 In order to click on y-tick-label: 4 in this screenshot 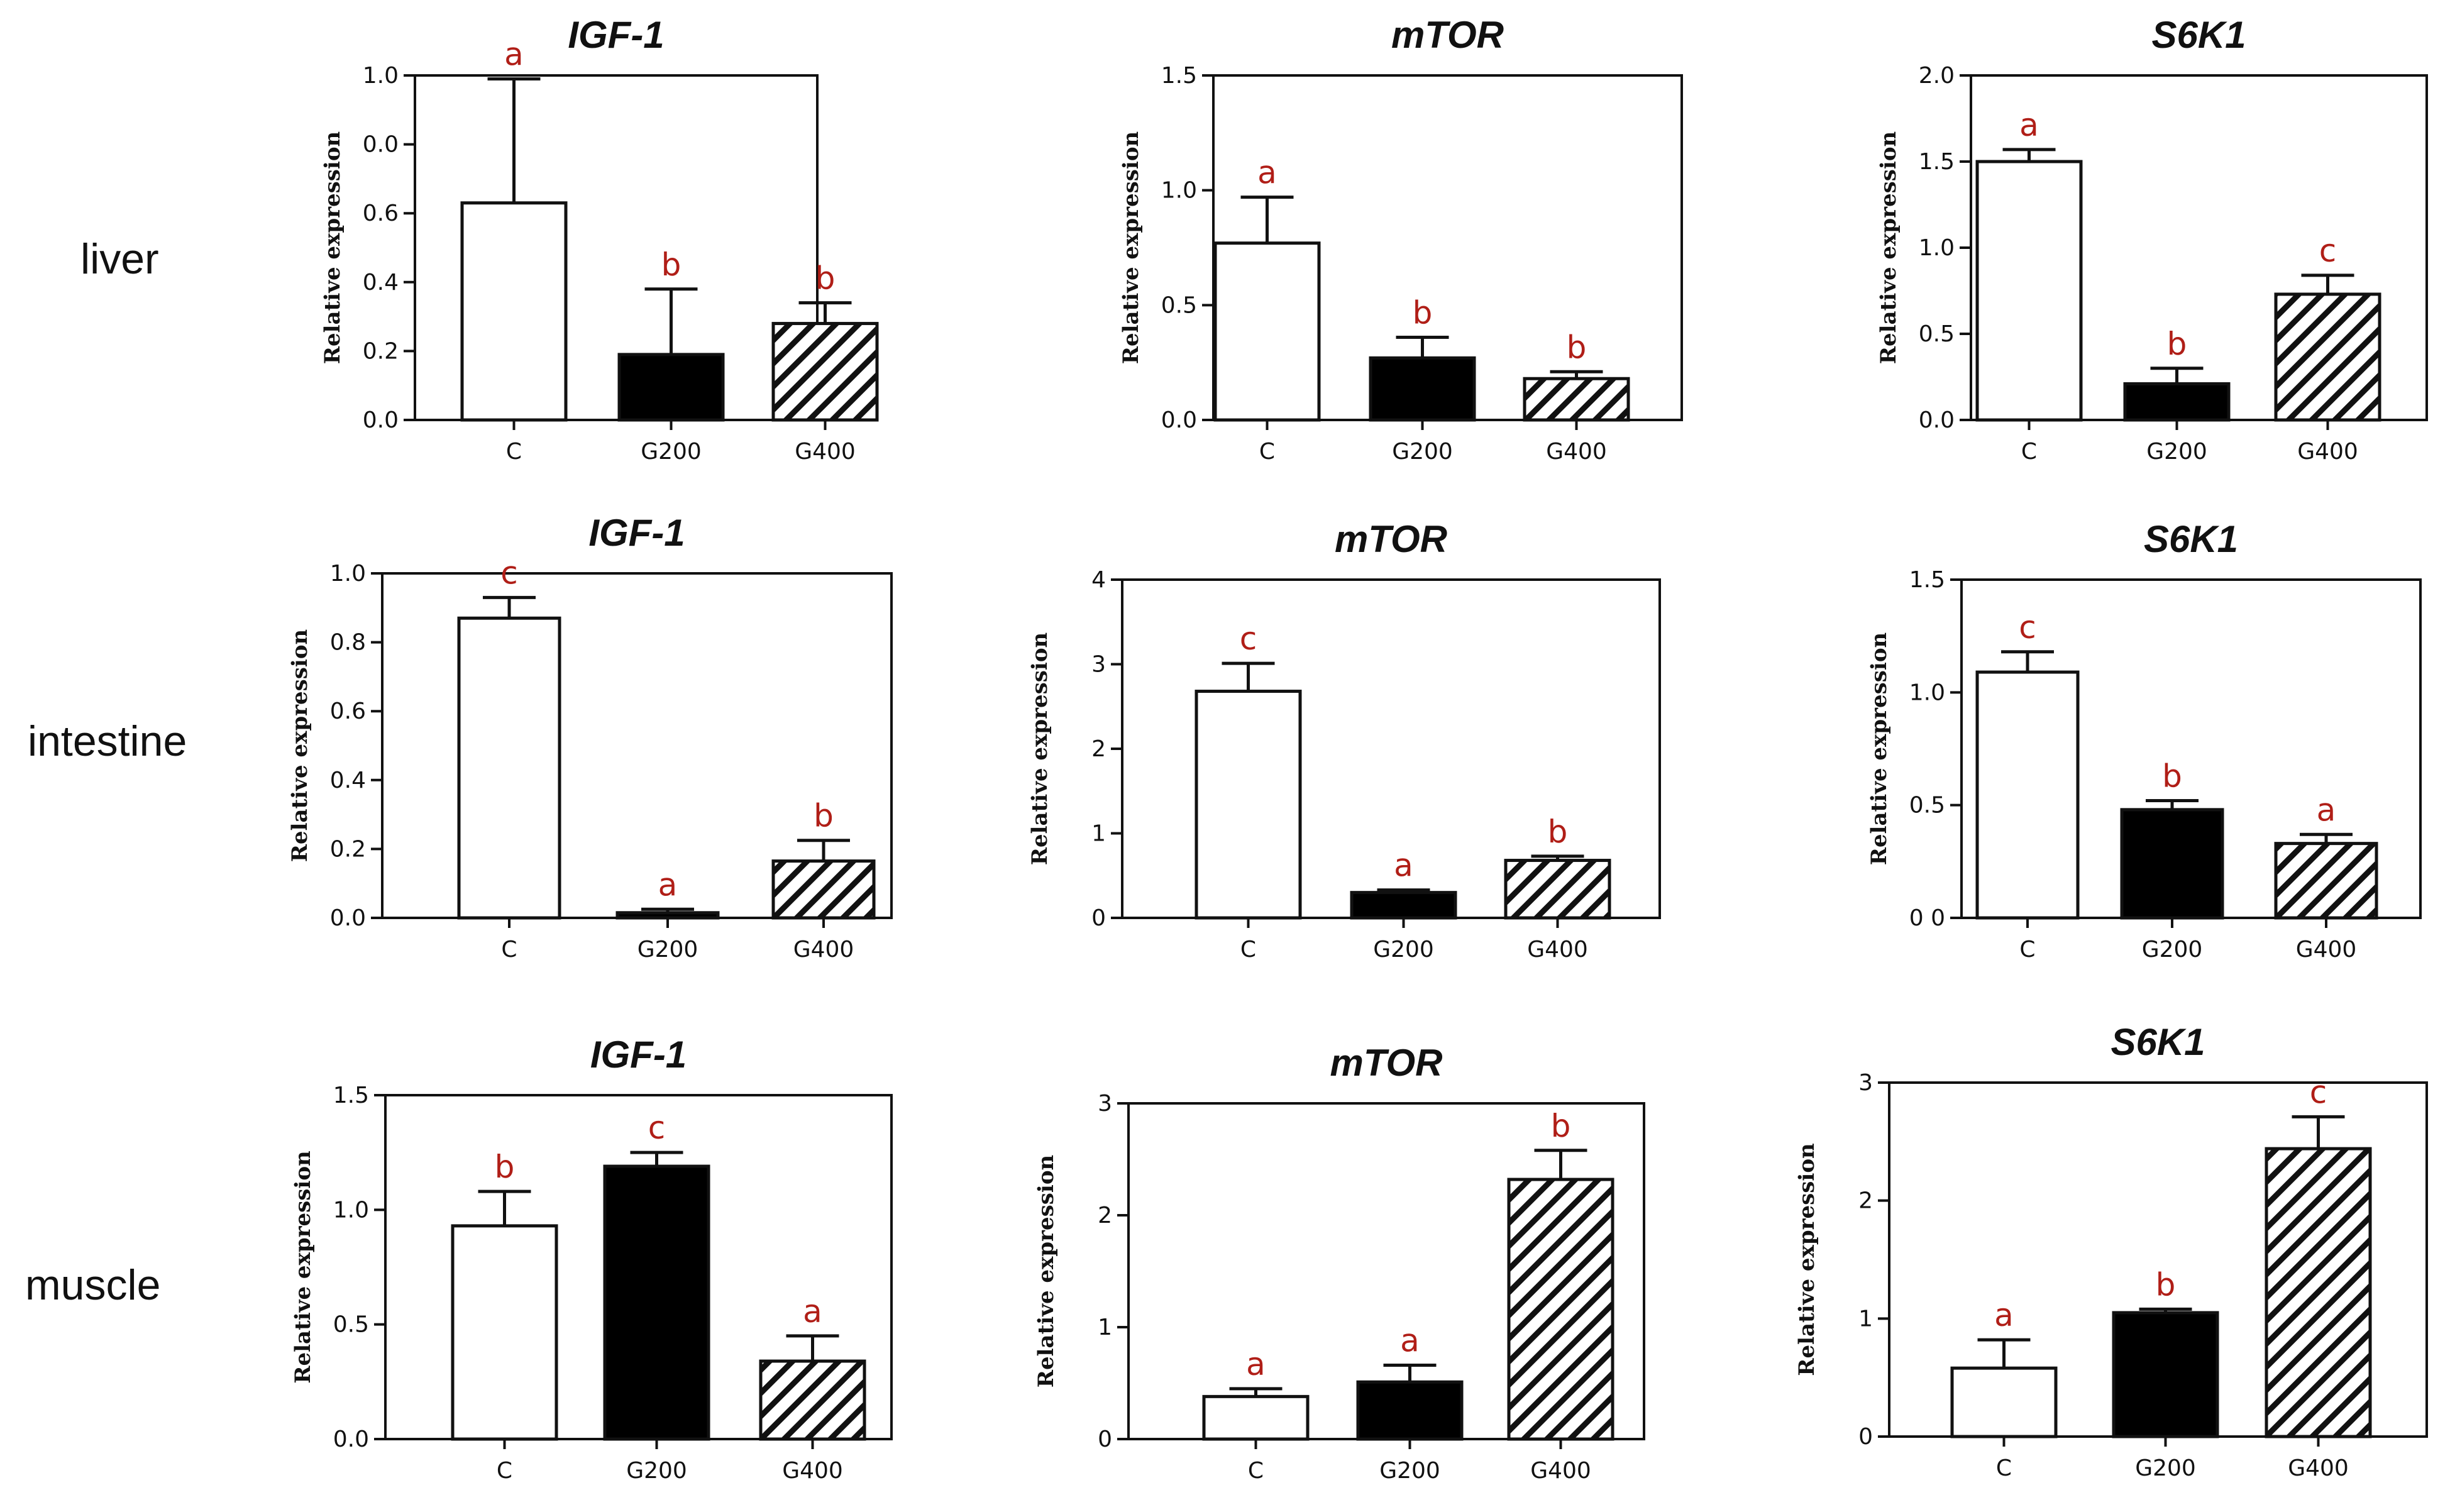, I will do `click(1098, 580)`.